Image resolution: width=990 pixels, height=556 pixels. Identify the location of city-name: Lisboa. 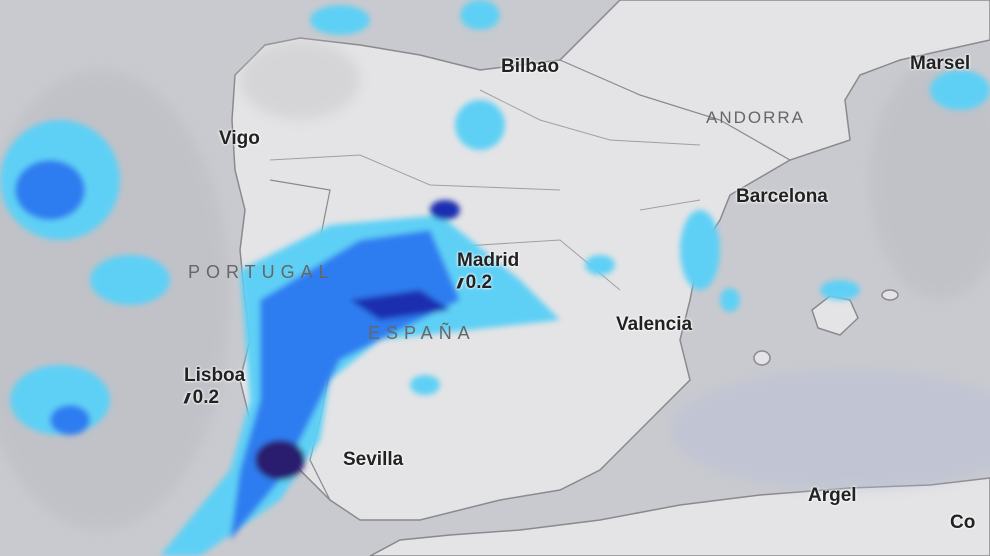
(215, 375).